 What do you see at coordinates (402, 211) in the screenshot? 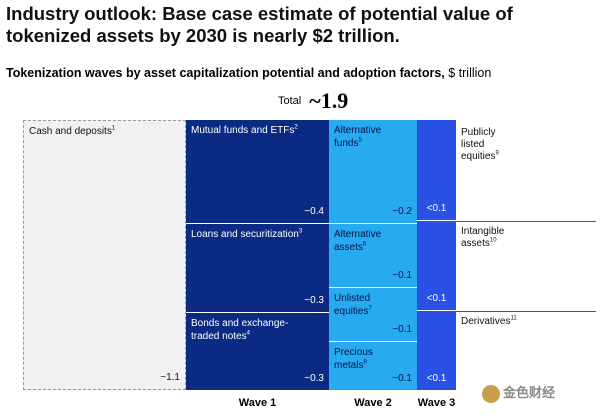
I see `cell-value: ~0.2` at bounding box center [402, 211].